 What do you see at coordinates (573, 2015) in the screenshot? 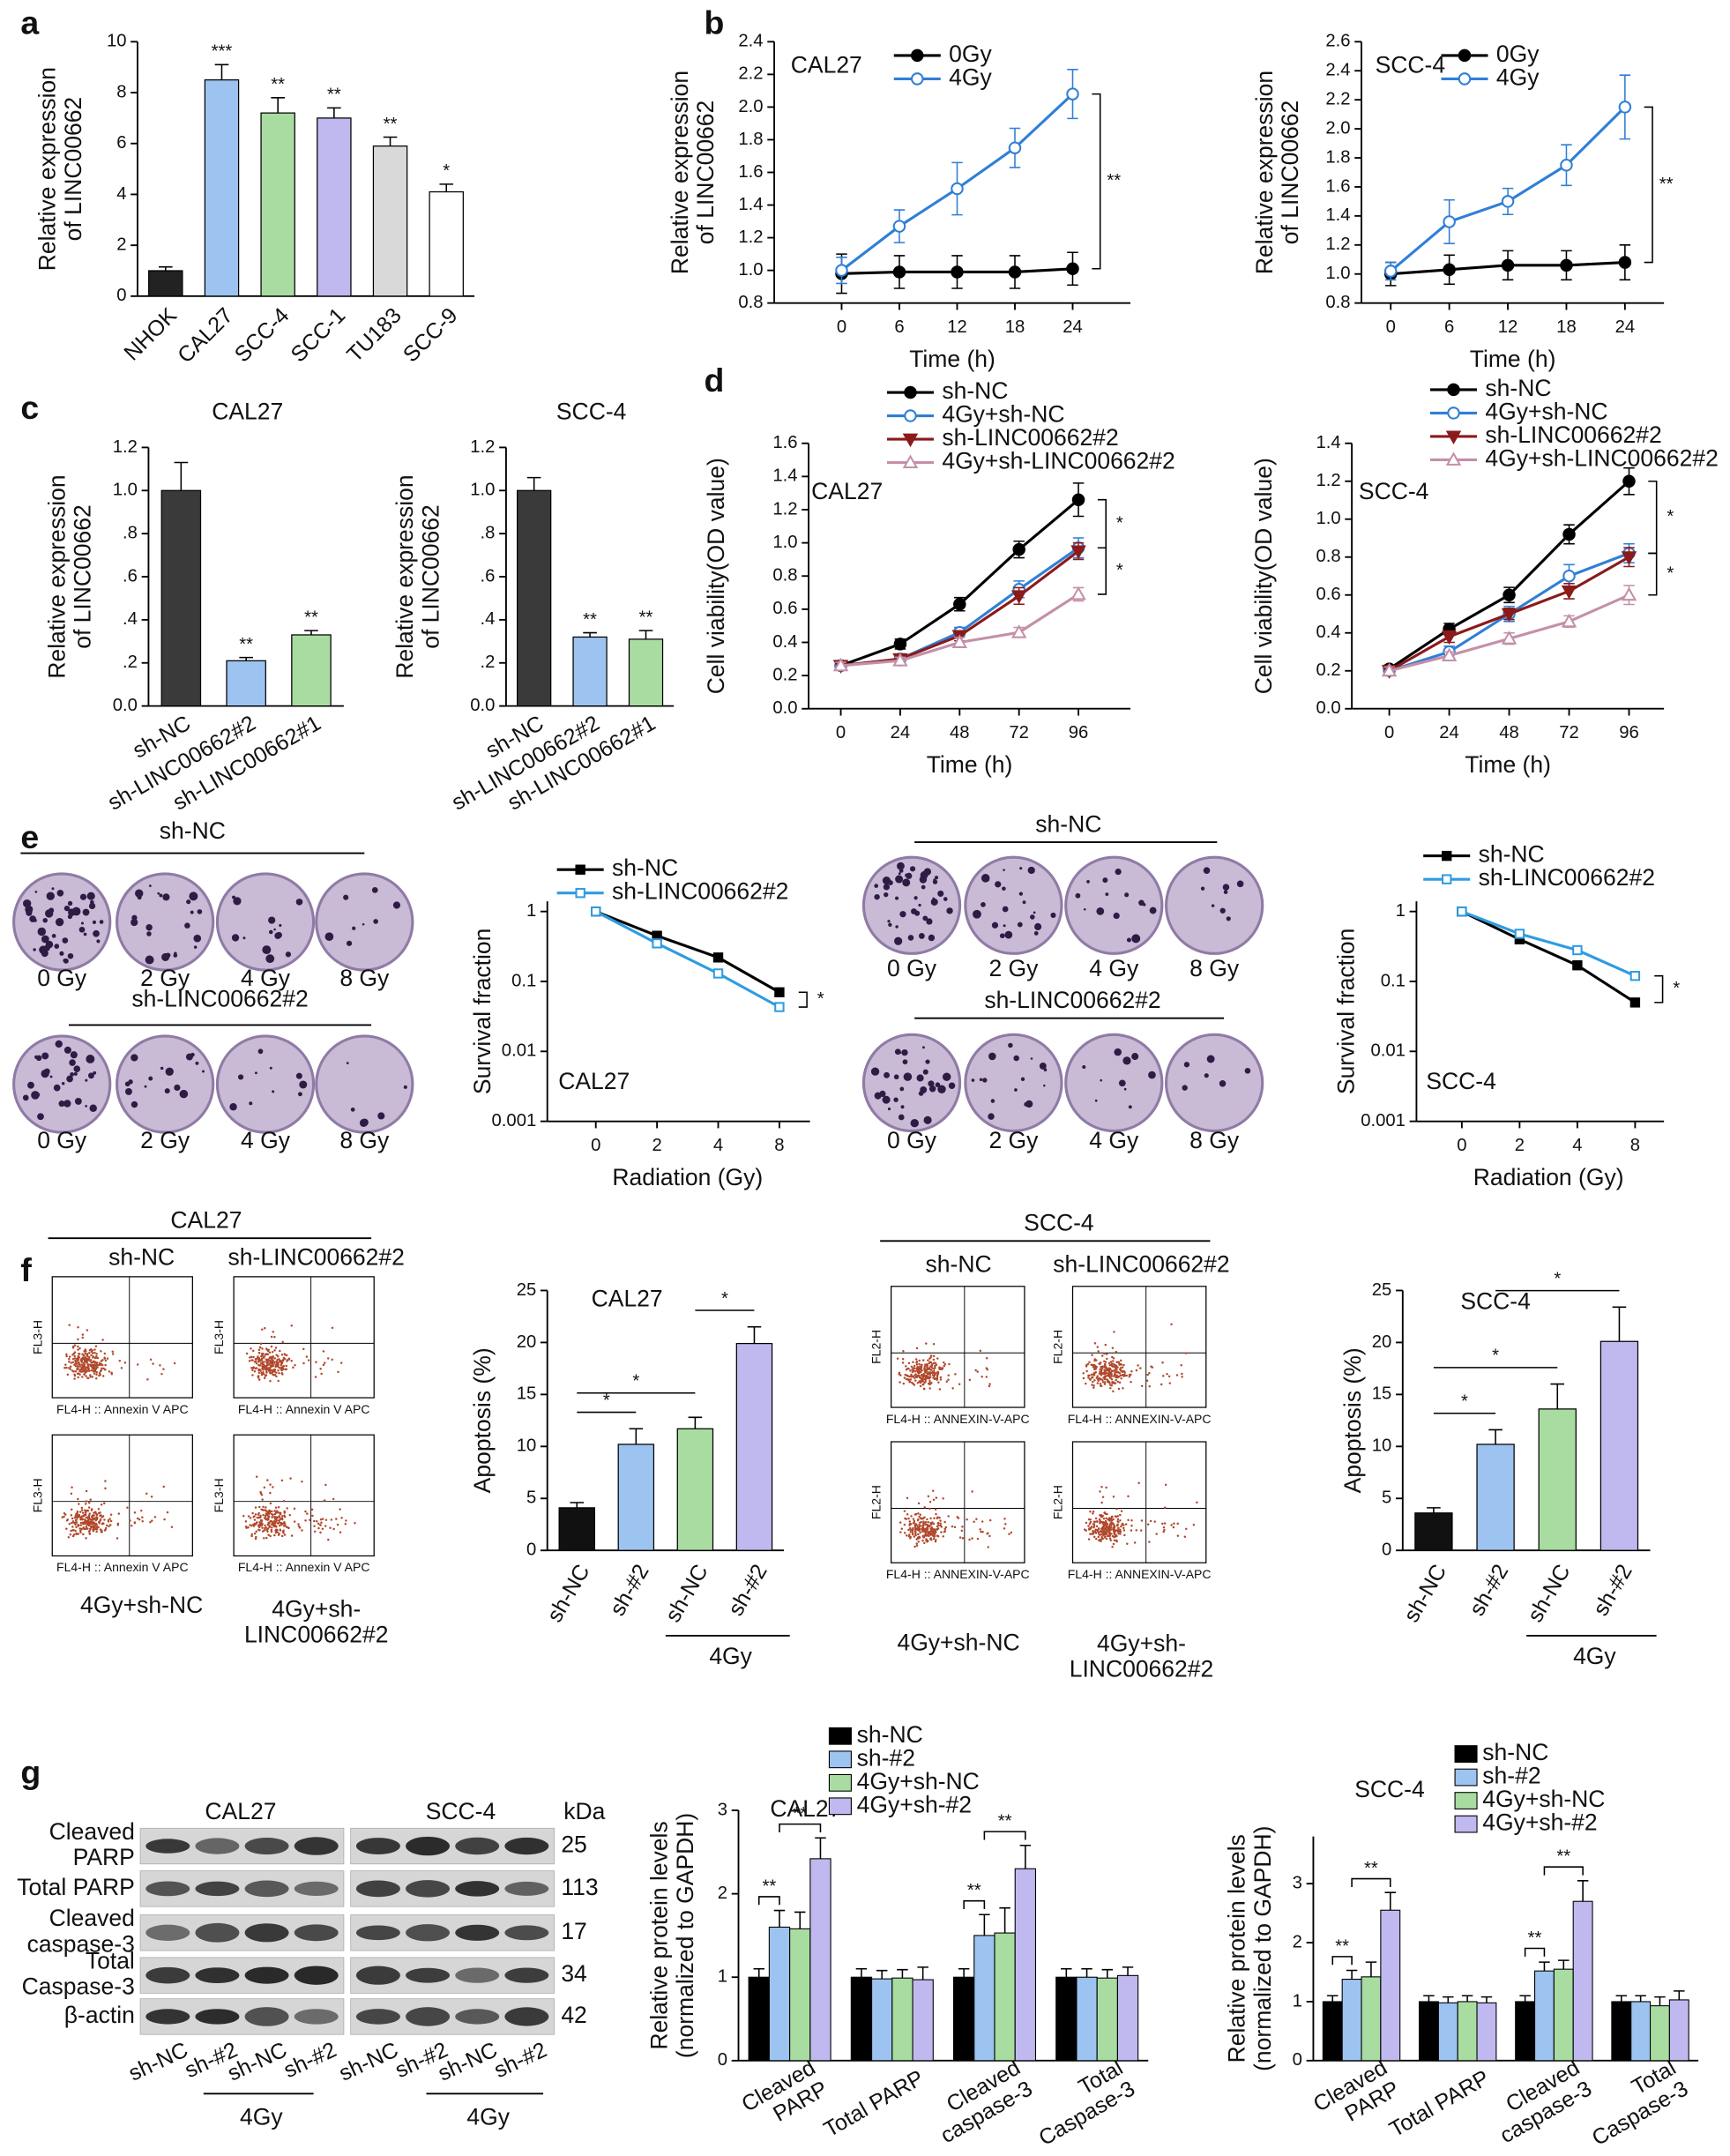
I see `kda-label: 42` at bounding box center [573, 2015].